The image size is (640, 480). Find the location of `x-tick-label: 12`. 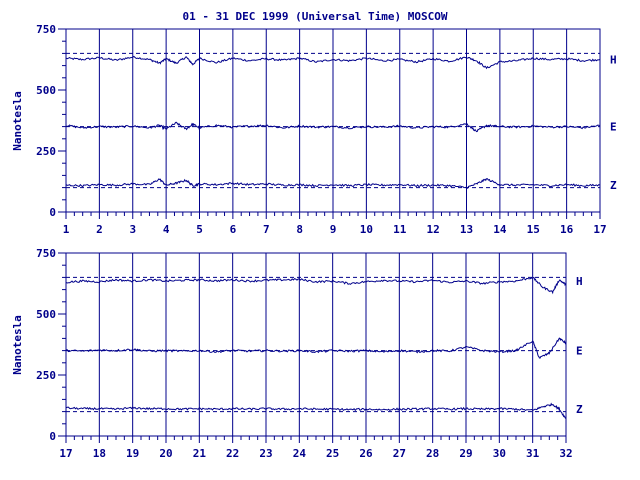

x-tick-label: 12 is located at coordinates (433, 229).